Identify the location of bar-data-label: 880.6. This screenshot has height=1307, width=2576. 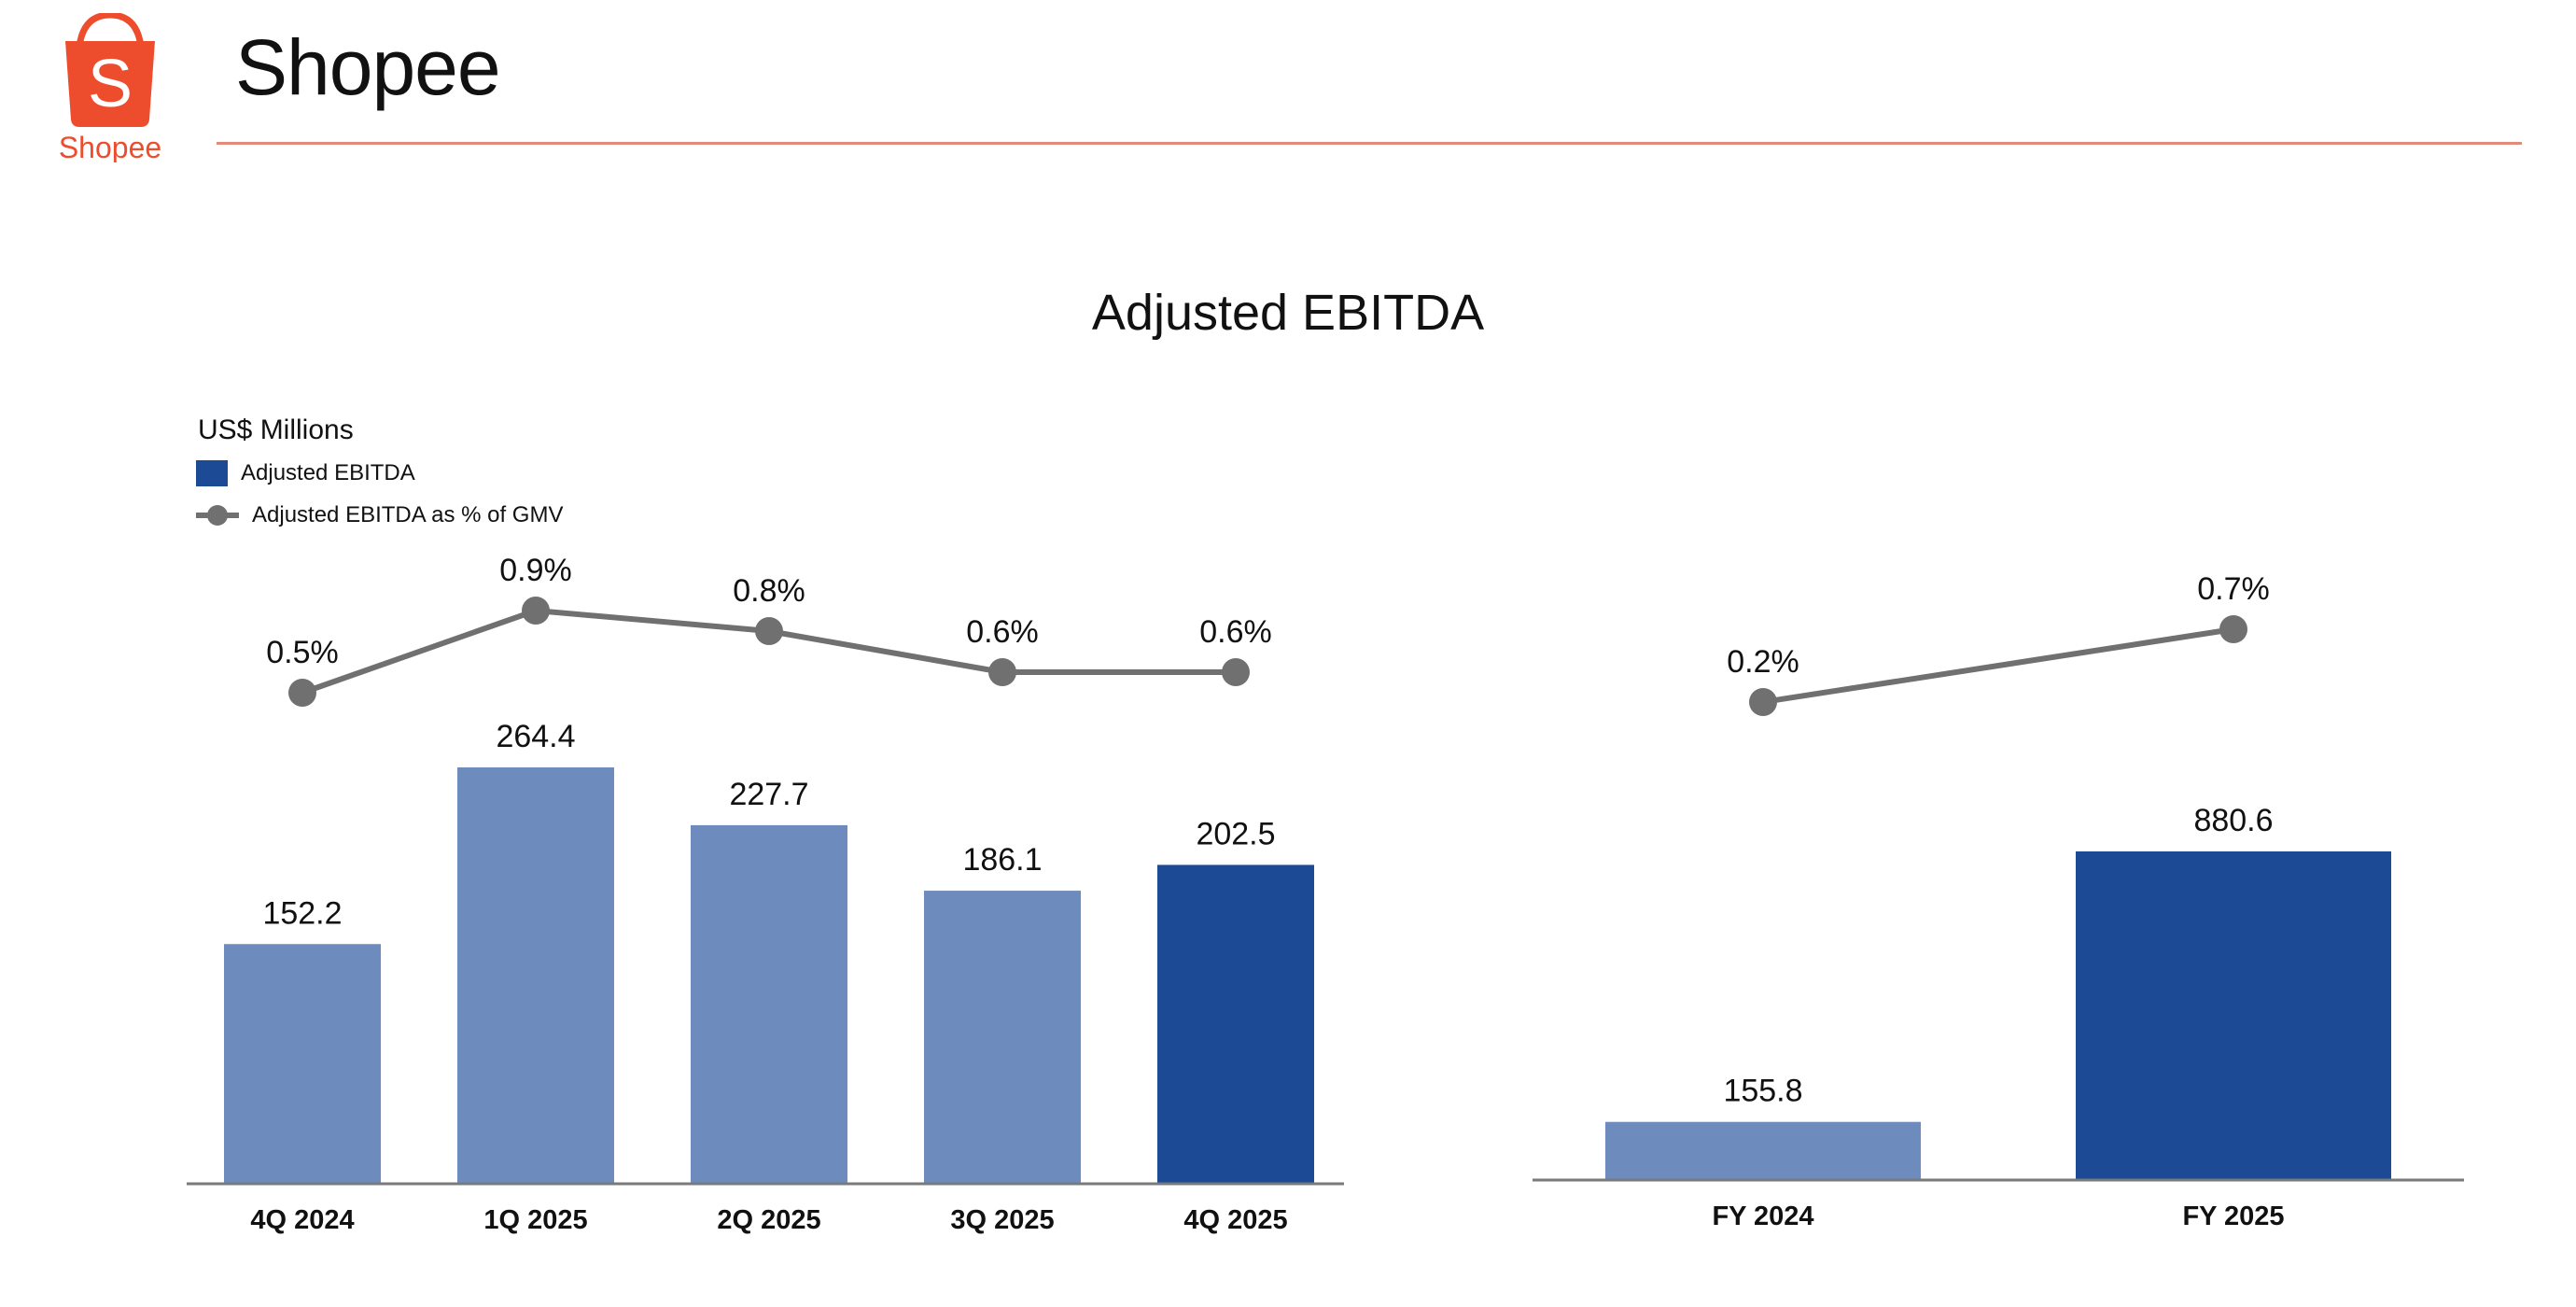
(2233, 821).